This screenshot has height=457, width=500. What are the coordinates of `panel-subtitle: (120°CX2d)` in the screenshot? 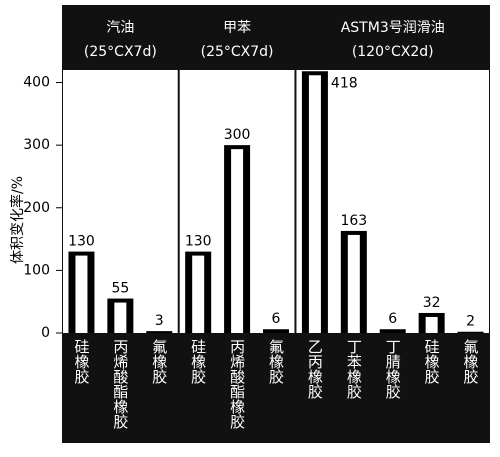 It's located at (393, 52).